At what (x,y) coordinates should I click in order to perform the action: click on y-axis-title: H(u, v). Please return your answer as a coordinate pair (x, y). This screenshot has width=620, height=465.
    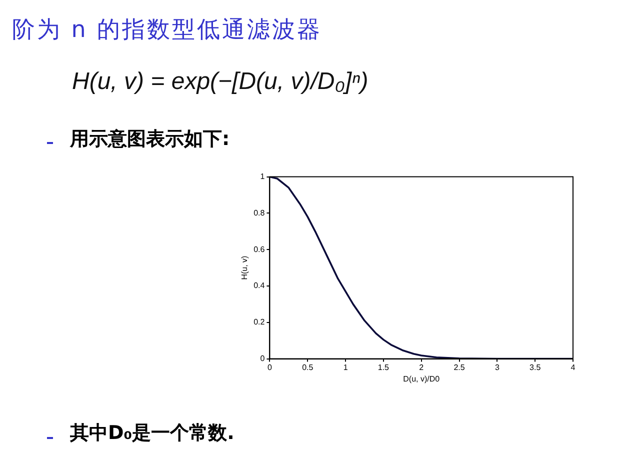
    Looking at the image, I should click on (245, 267).